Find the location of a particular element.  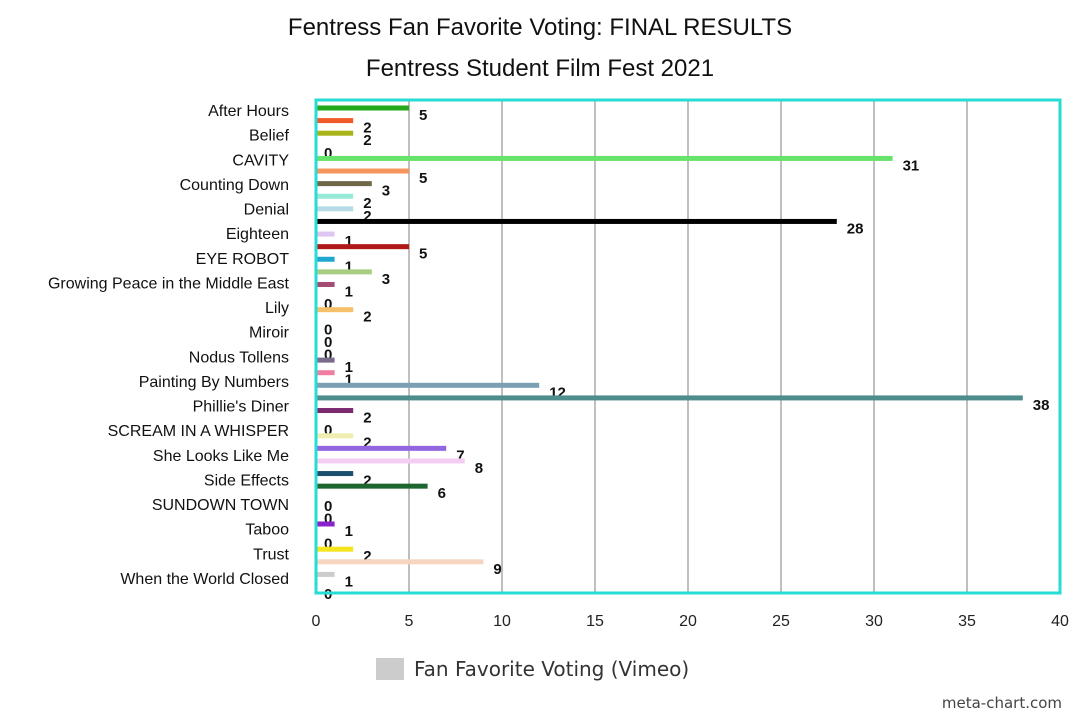

category-label: SCREAM IN A WHISPER is located at coordinates (198, 431).